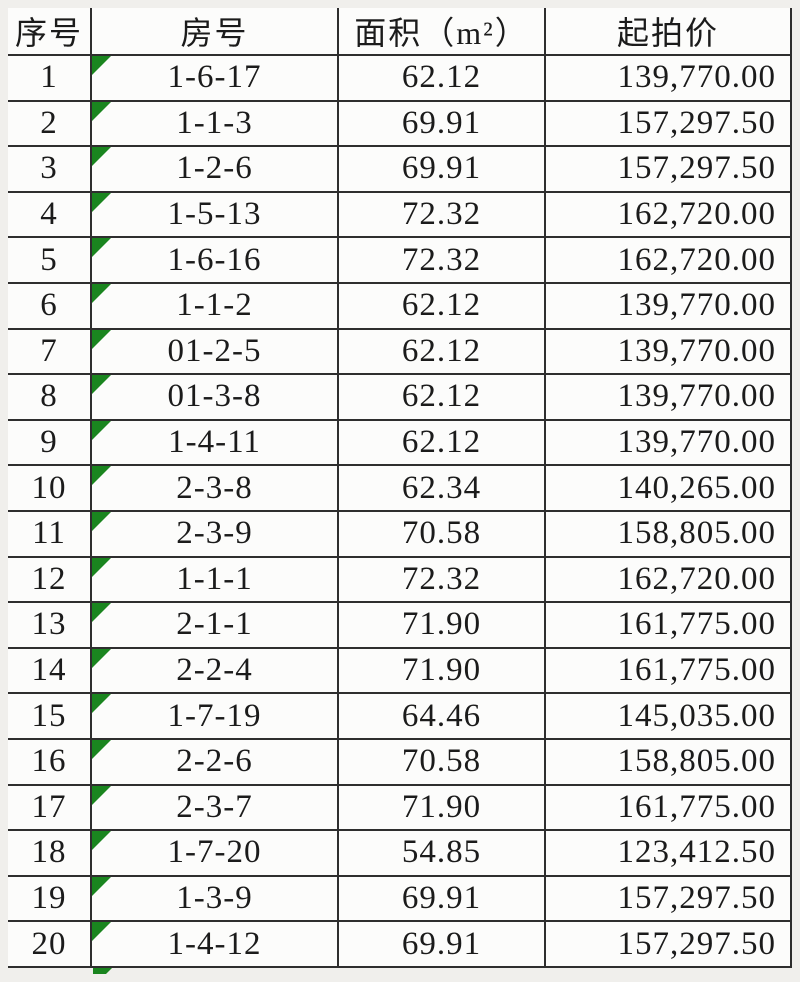  Describe the element at coordinates (400, 716) in the screenshot. I see `table-row: 15 1-7-19 64.46 145,035.00` at that location.